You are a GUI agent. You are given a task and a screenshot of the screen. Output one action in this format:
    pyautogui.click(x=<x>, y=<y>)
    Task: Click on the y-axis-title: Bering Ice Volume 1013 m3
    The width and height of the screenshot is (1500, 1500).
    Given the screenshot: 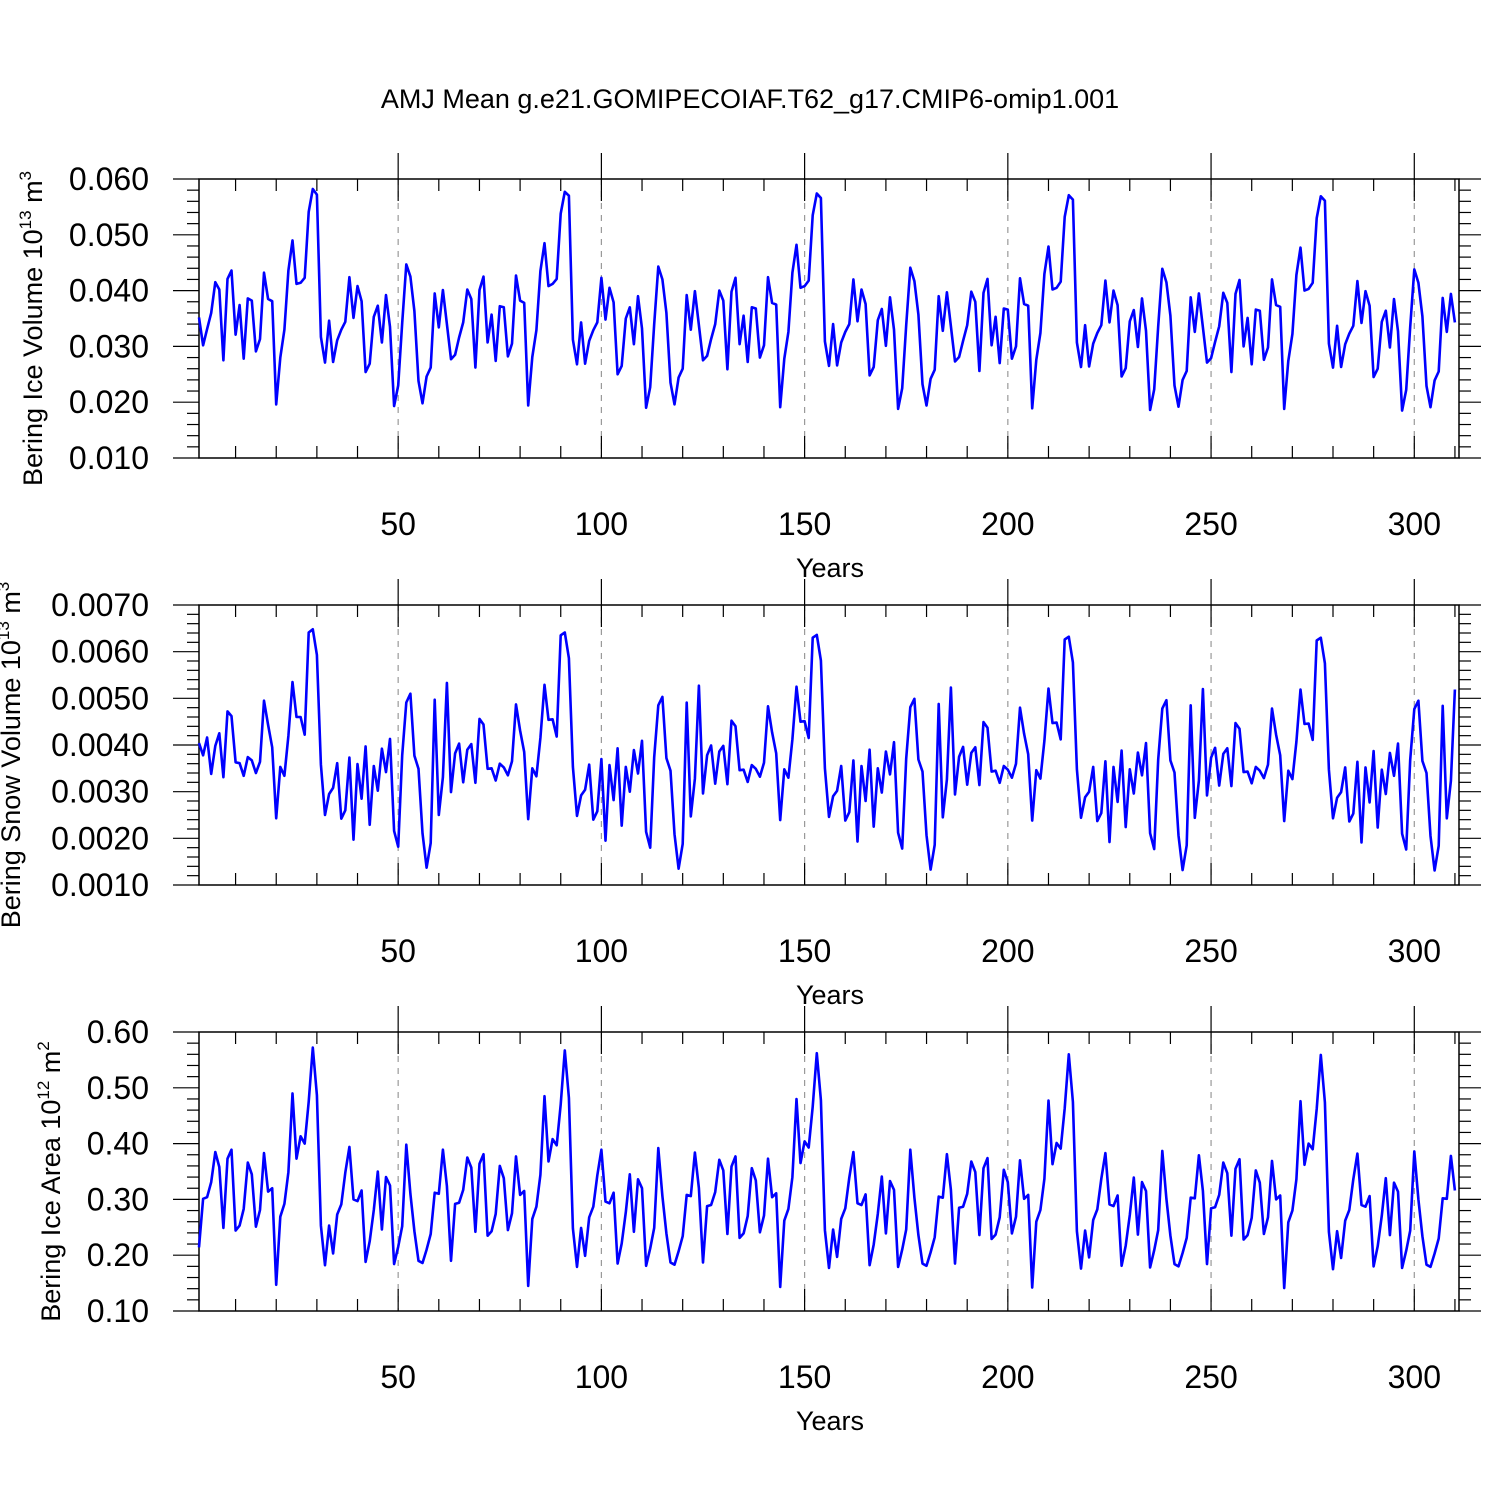 What is the action you would take?
    pyautogui.click(x=32, y=328)
    